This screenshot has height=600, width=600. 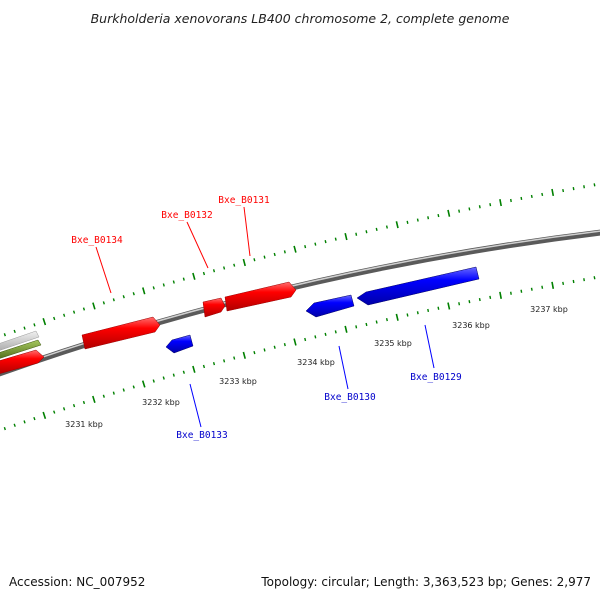 I want to click on ruler-label-3231: 3231 kbp, so click(x=84, y=424).